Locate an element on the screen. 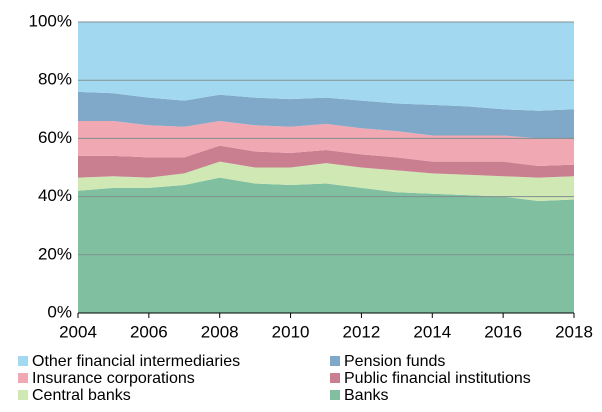  legend-label: Central banks is located at coordinates (81, 395).